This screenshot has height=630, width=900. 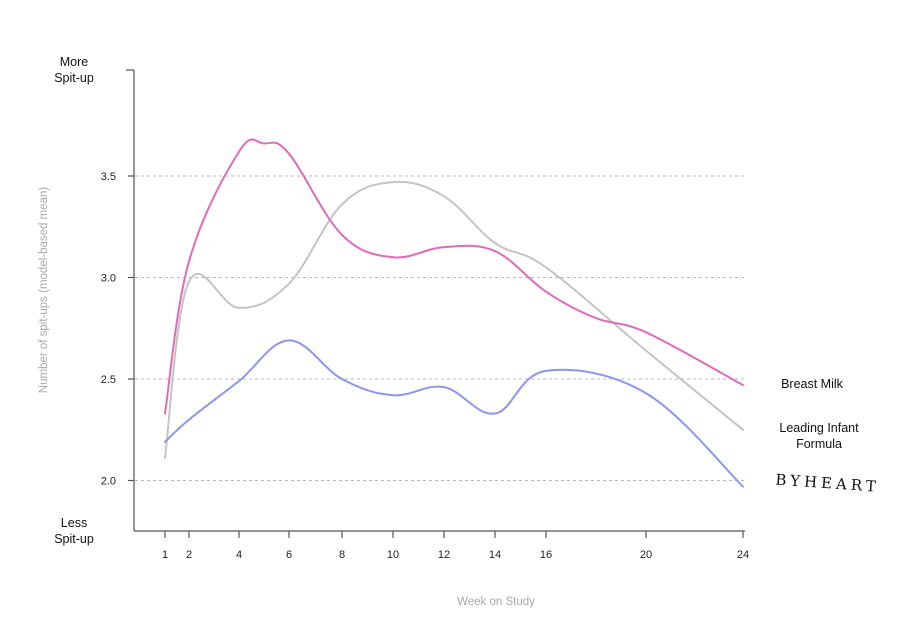 What do you see at coordinates (289, 555) in the screenshot?
I see `x-tick-label: 6` at bounding box center [289, 555].